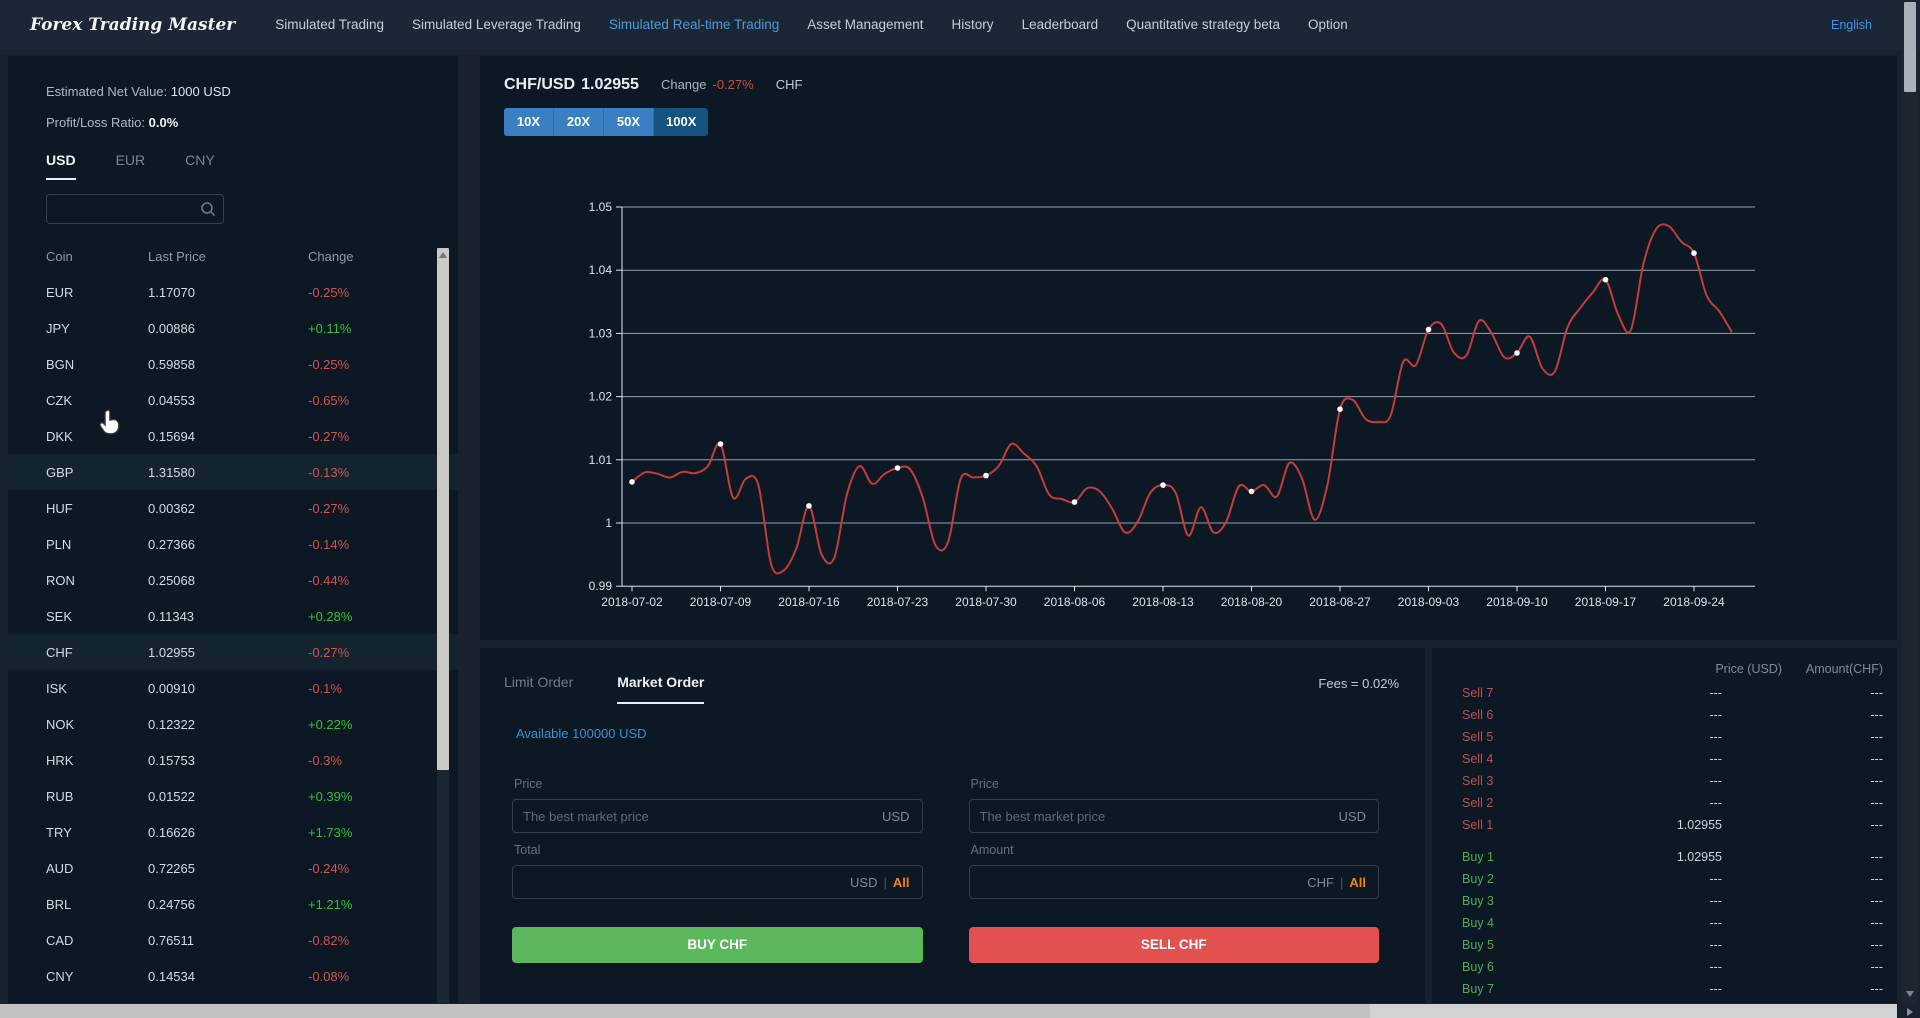 The image size is (1920, 1018). Describe the element at coordinates (233, 292) in the screenshot. I see `coin-row-eur: EUR 1.17070 -0.25%` at that location.